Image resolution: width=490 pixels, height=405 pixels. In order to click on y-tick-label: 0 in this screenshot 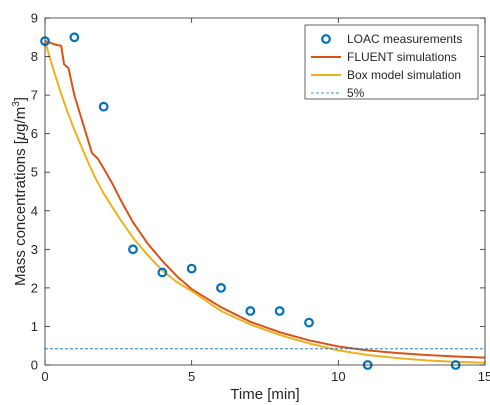, I will do `click(34, 365)`.